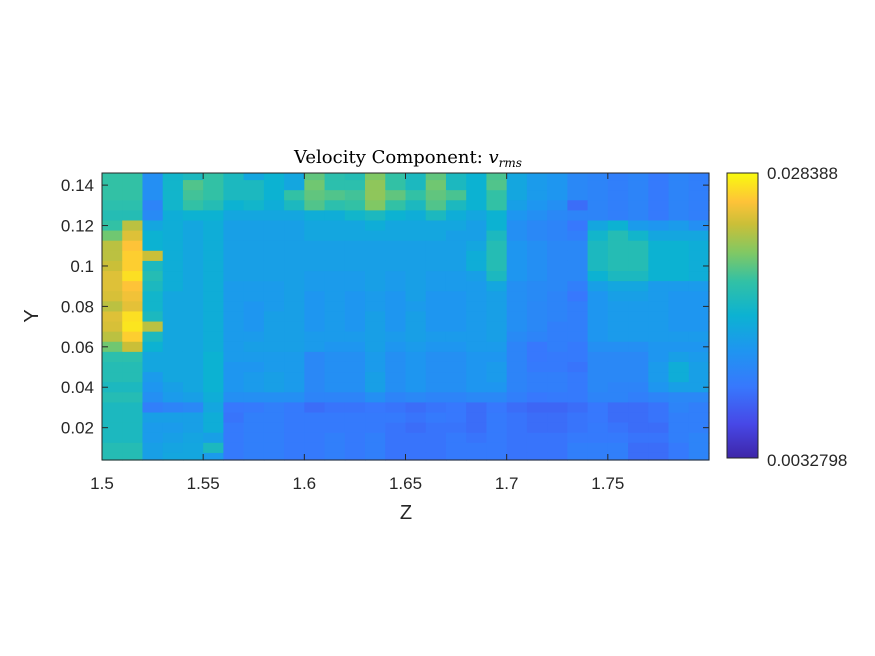  Describe the element at coordinates (494, 157) in the screenshot. I see `chart-title-symbol: v` at that location.